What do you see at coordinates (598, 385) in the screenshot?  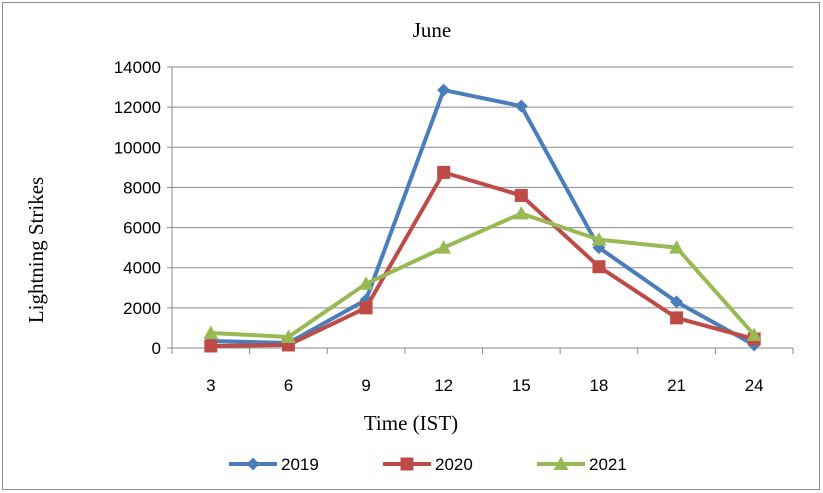 I see `x-tick-label: 18` at bounding box center [598, 385].